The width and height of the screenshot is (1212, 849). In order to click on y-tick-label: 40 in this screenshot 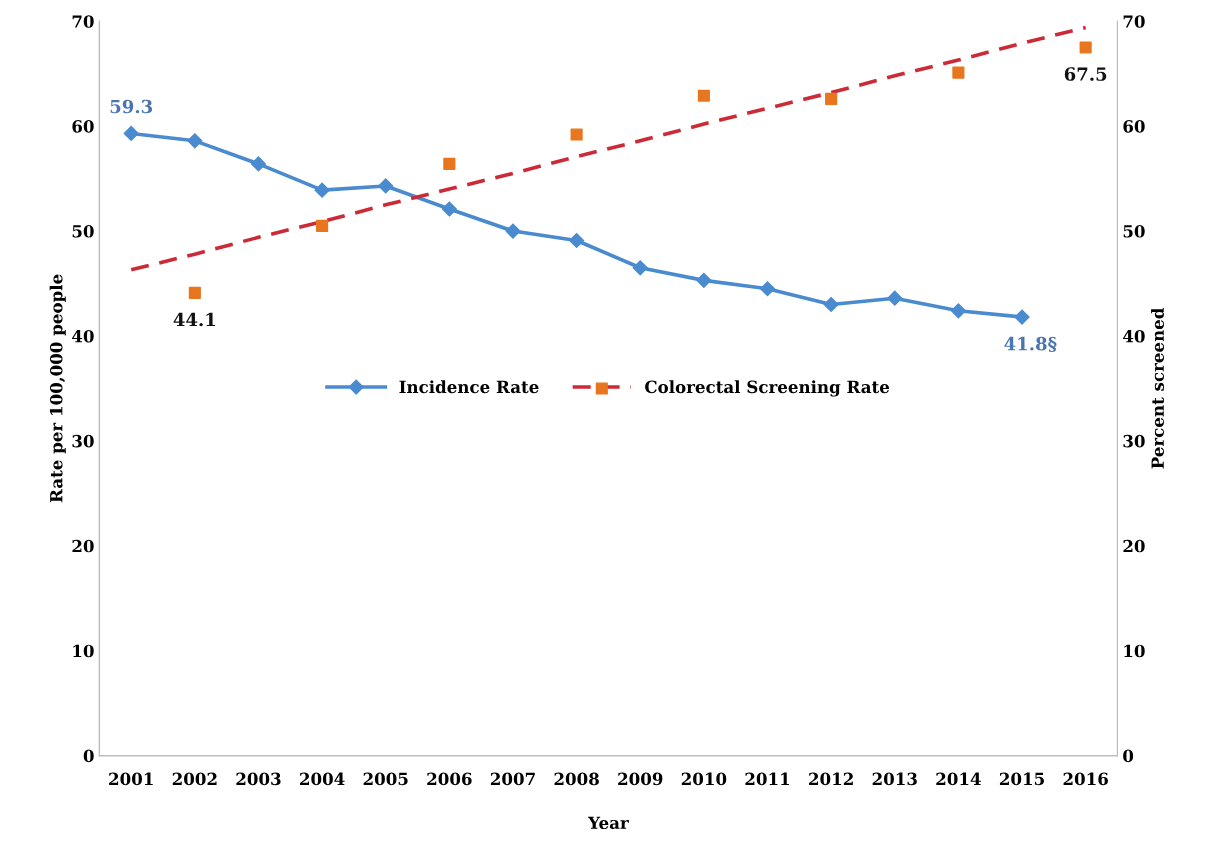, I will do `click(83, 336)`.